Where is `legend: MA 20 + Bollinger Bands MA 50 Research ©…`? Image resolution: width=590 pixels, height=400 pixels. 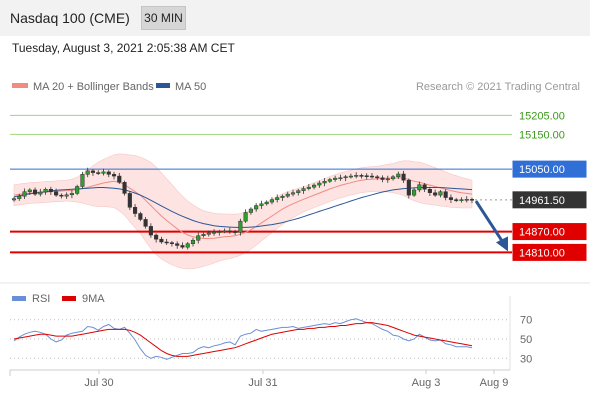 legend: MA 20 + Bollinger Bands MA 50 Research ©… is located at coordinates (296, 87).